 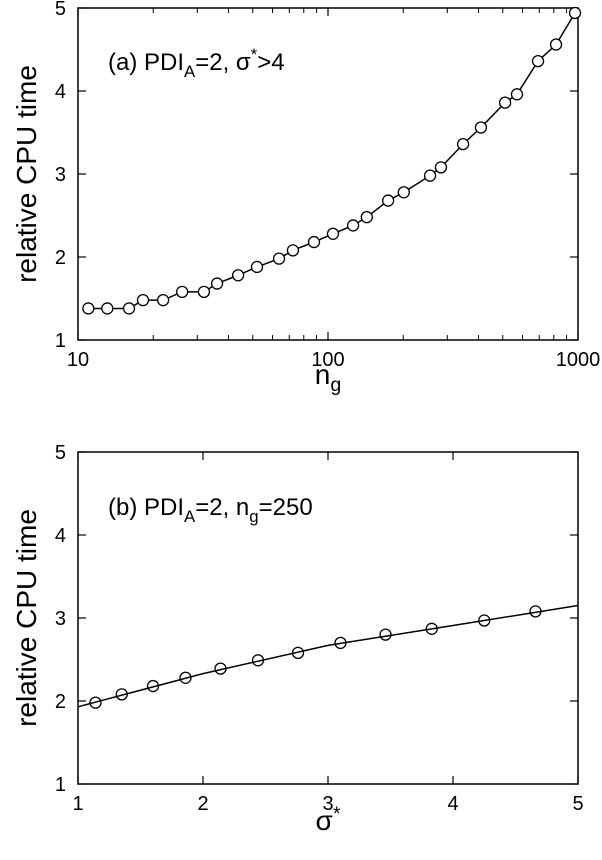 I want to click on x-axis-label-part: n, so click(x=323, y=374).